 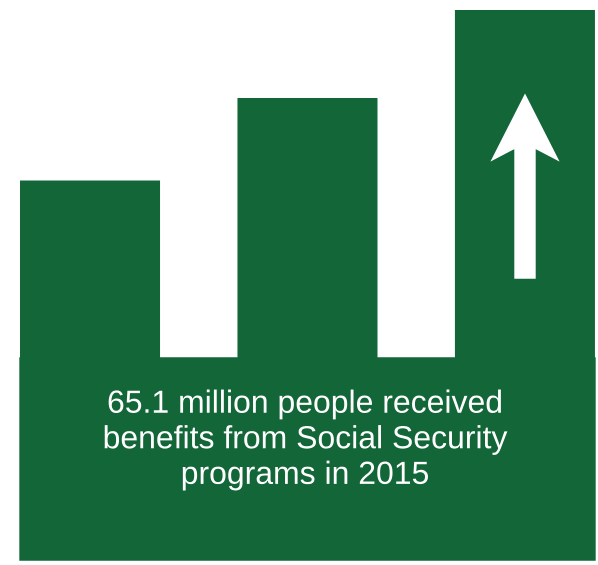 What do you see at coordinates (306, 440) in the screenshot?
I see `annotation: 65.1 million people received benefits from Social Security programs in 2015` at bounding box center [306, 440].